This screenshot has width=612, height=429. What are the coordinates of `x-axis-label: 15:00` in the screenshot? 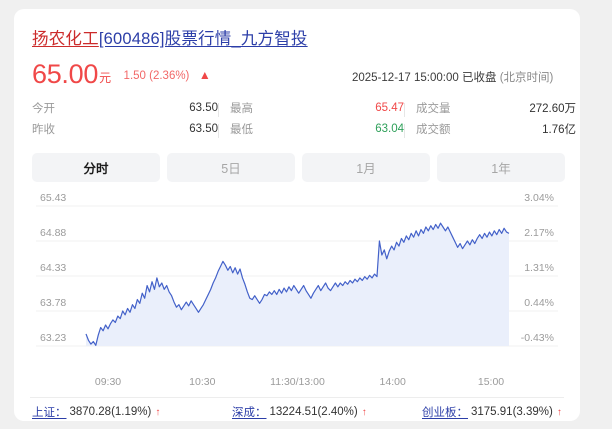 It's located at (491, 382).